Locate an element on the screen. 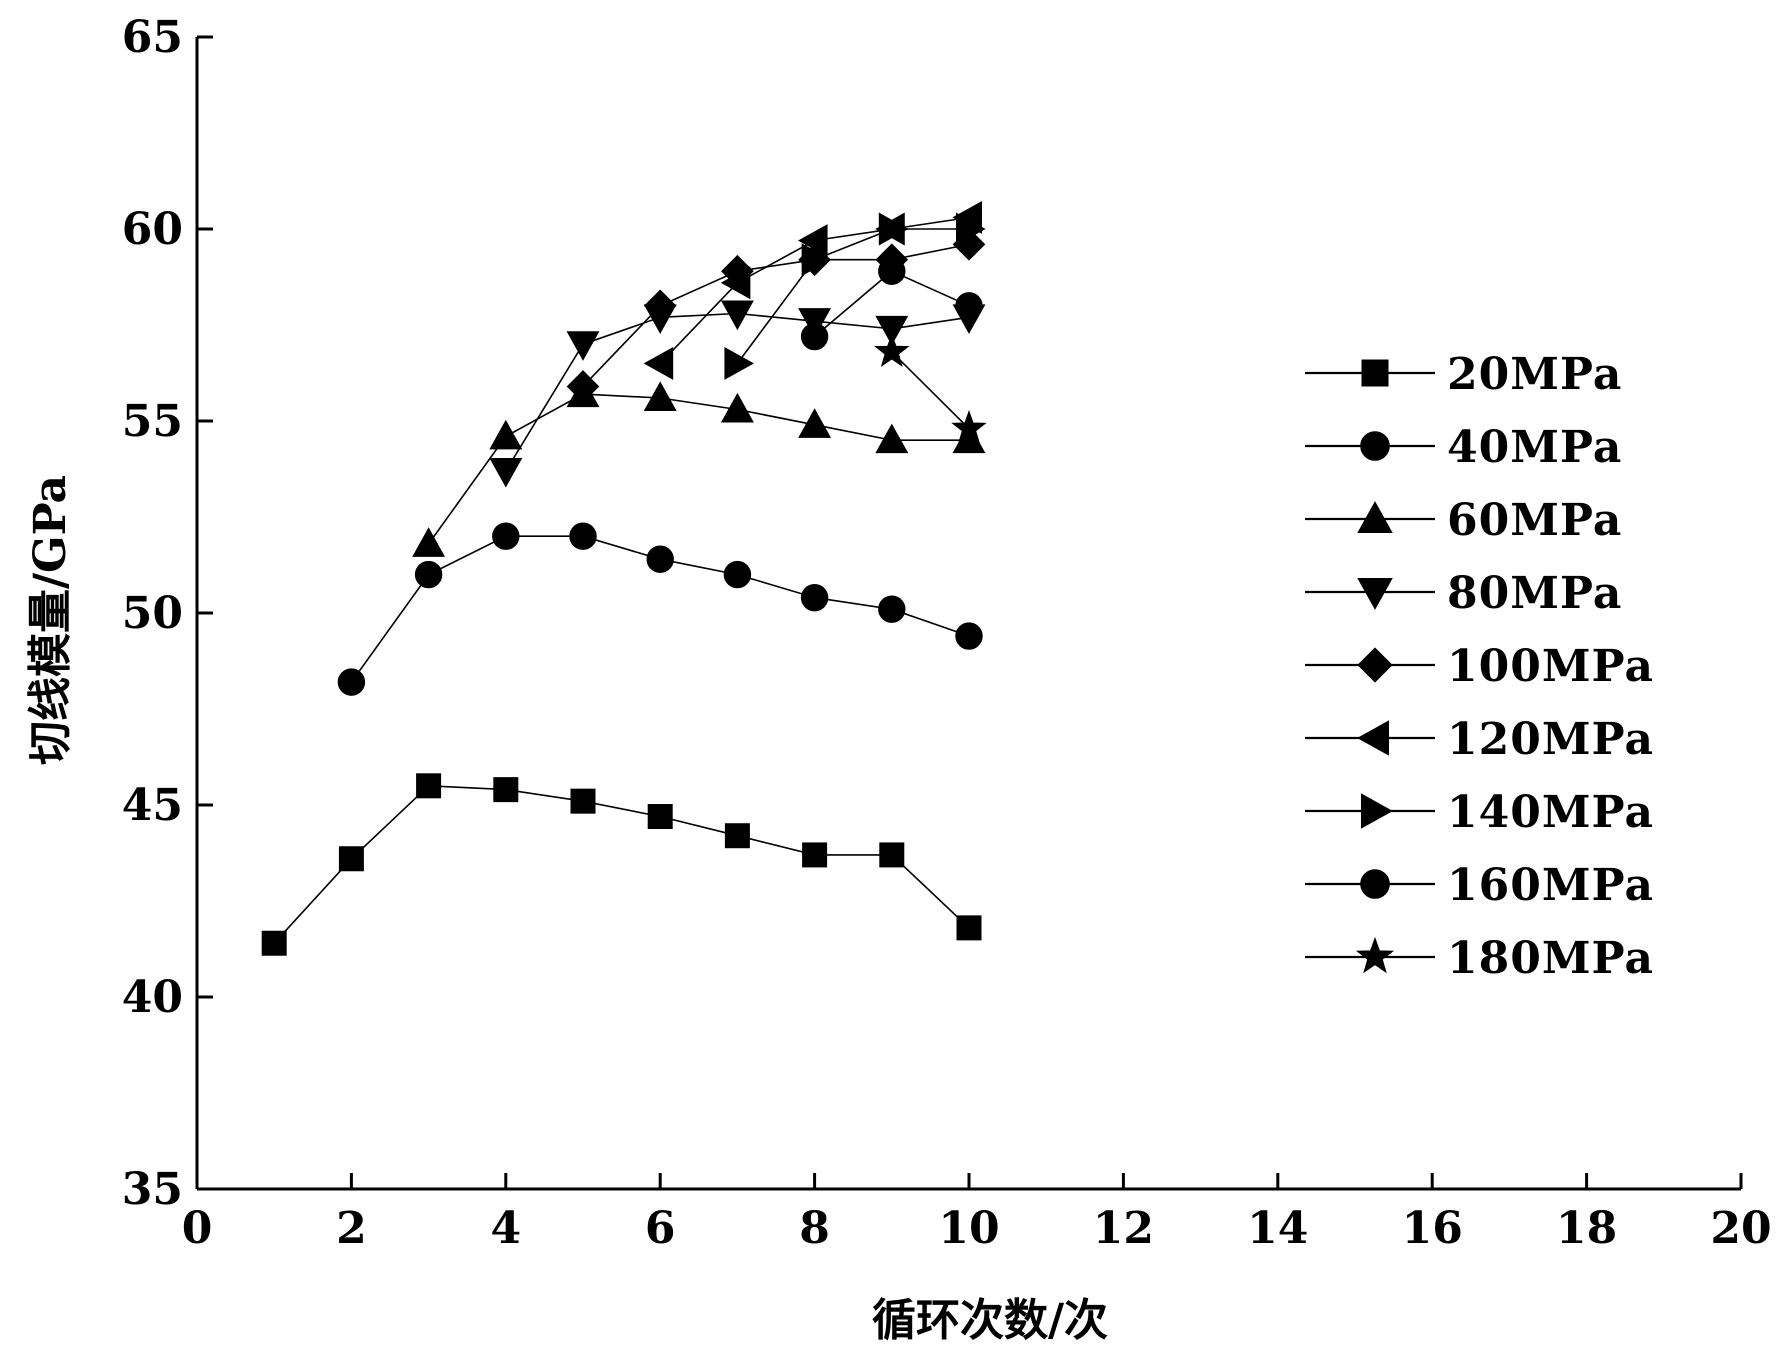 The height and width of the screenshot is (1360, 1786). series-140MPa is located at coordinates (855, 296).